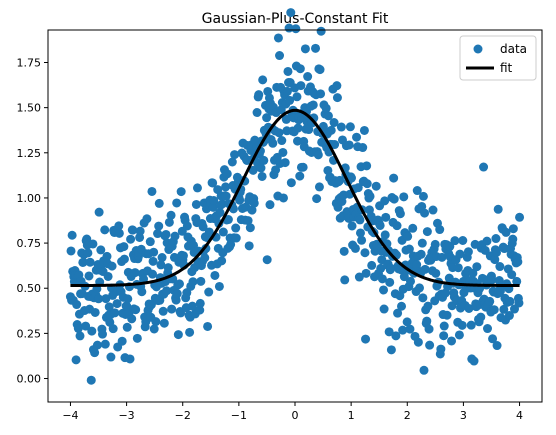 This screenshot has height=435, width=556. I want to click on x-tick-label: −1, so click(239, 415).